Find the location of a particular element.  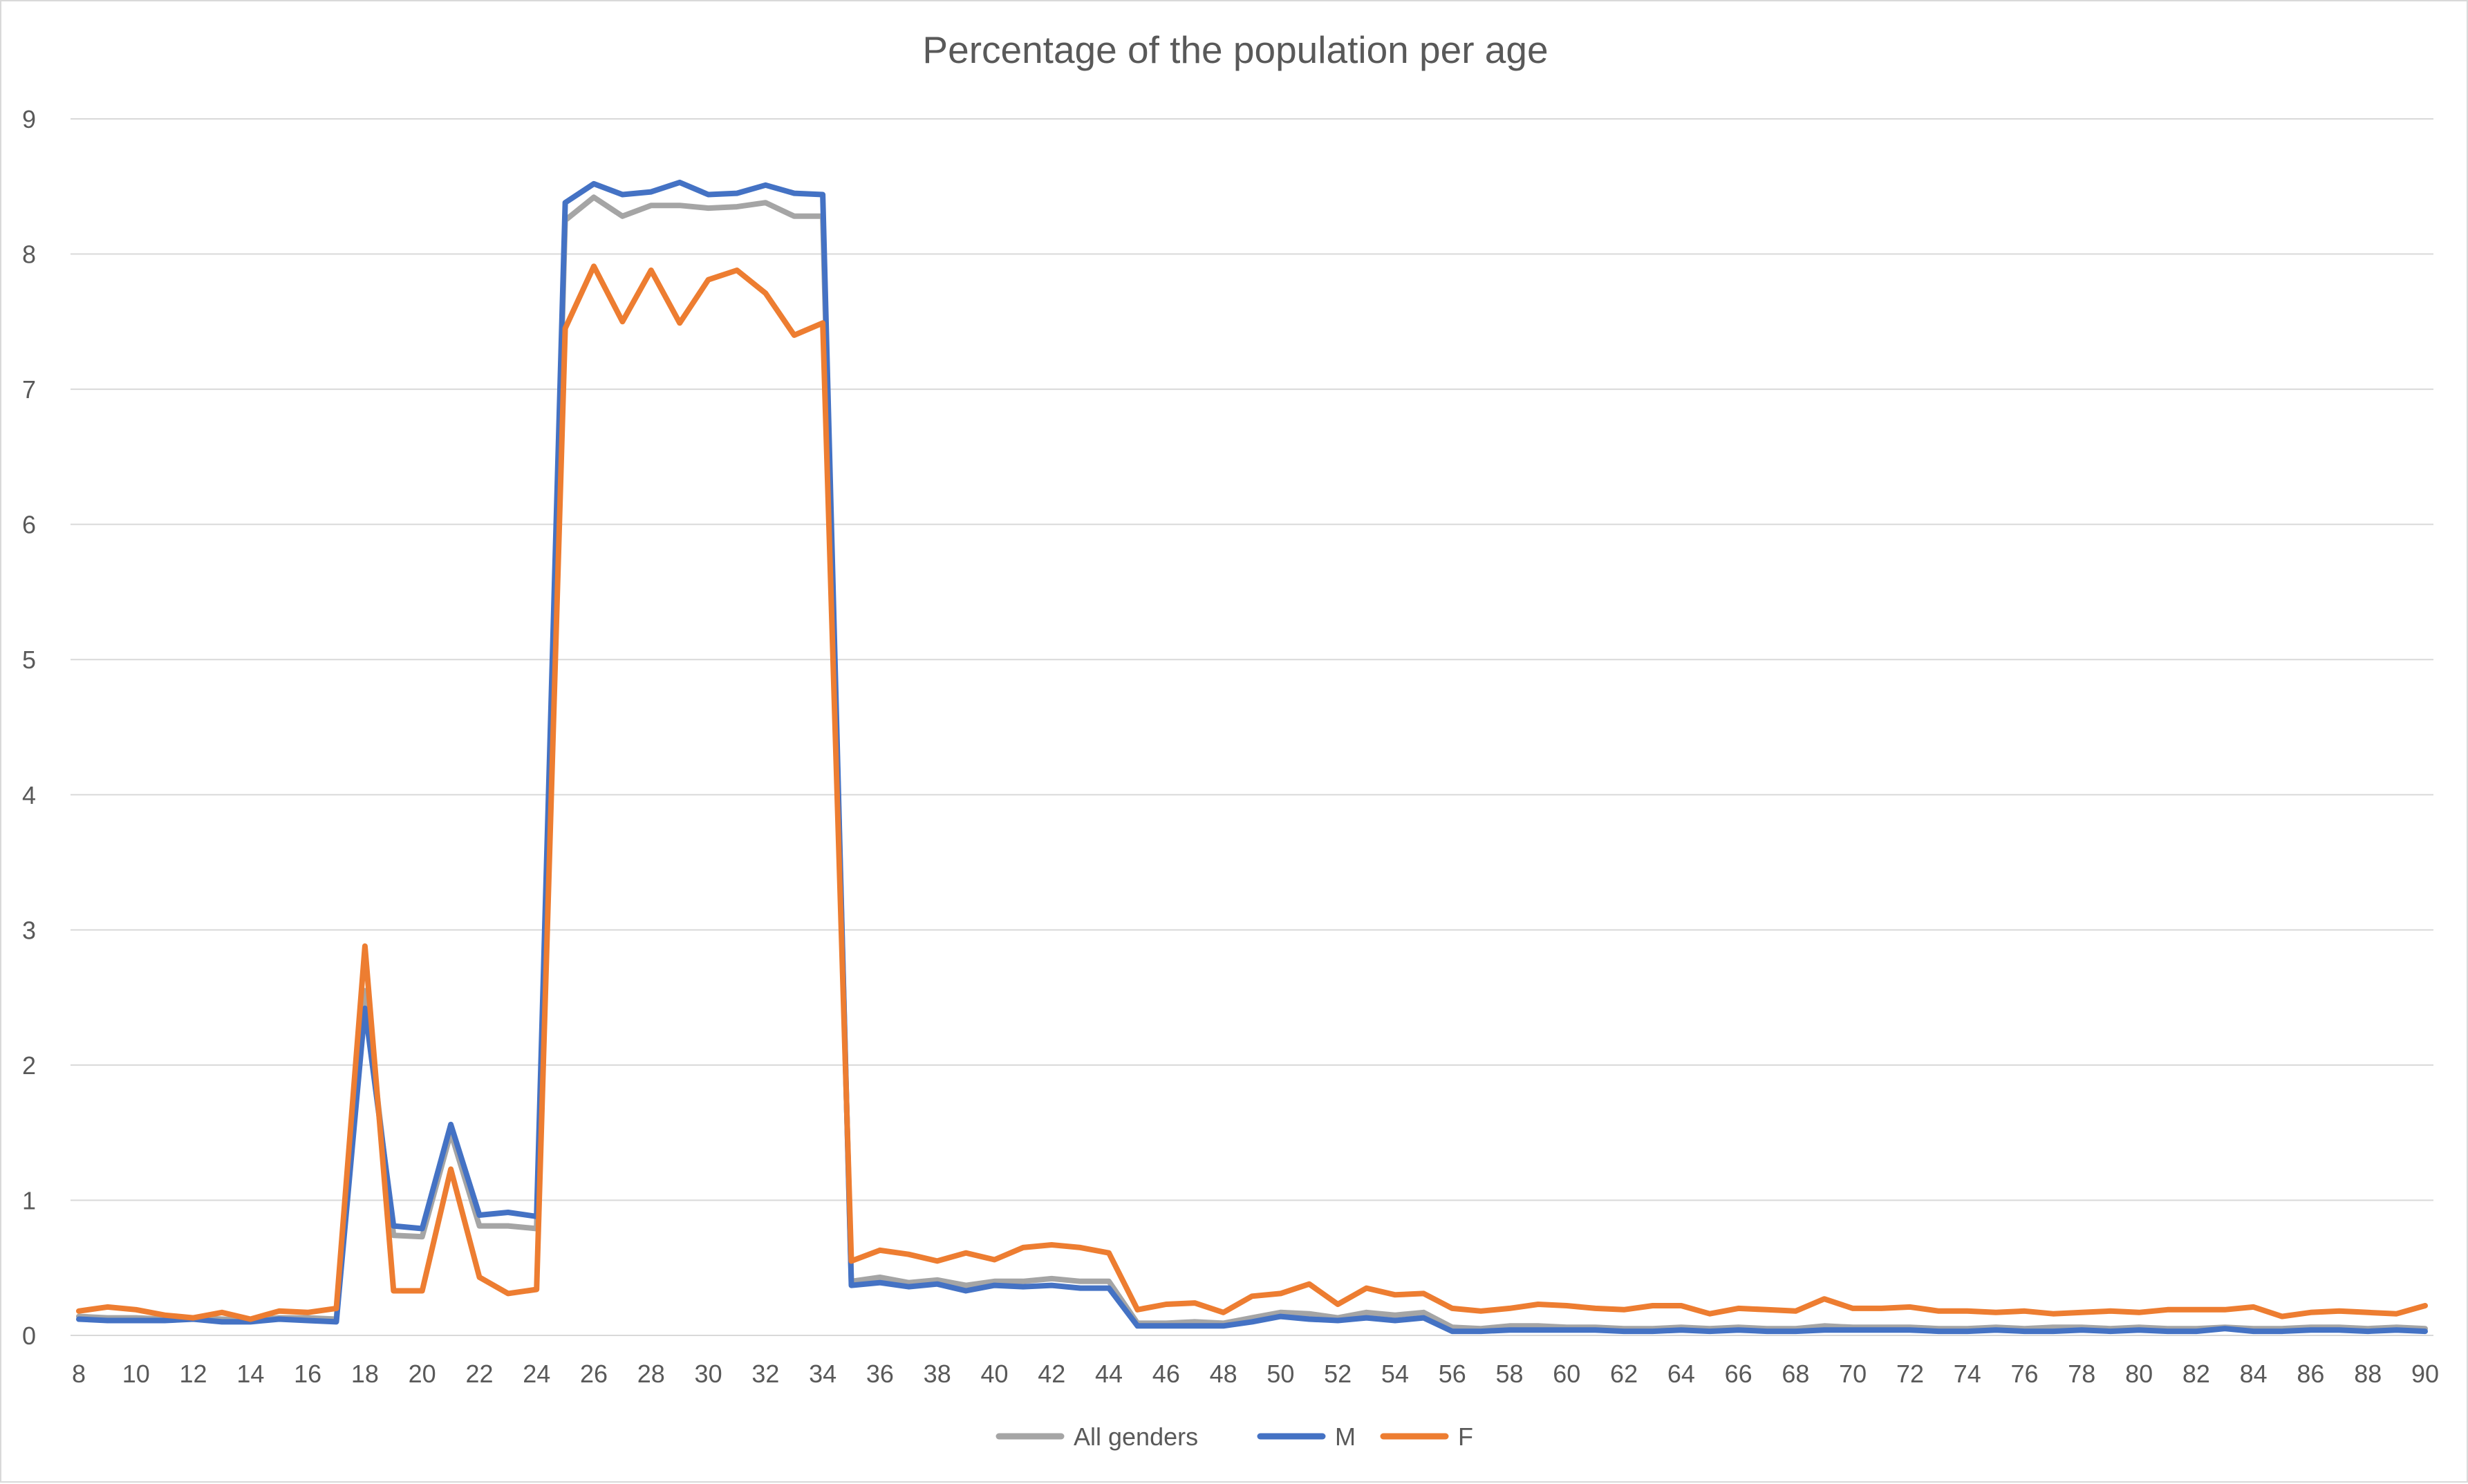

y-tick-label: 6 is located at coordinates (29, 525).